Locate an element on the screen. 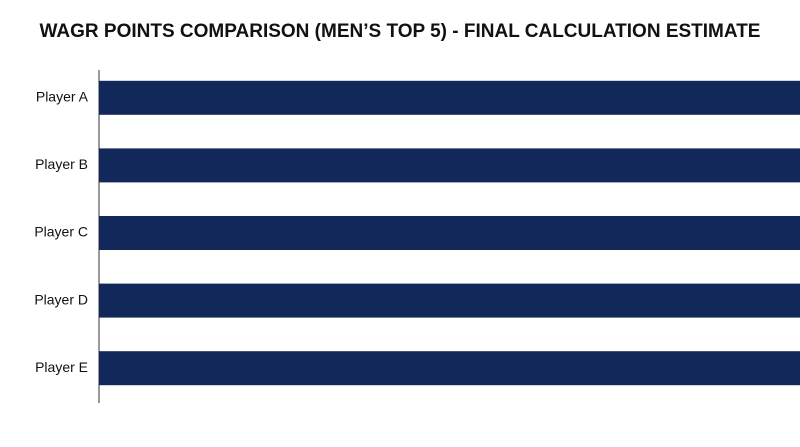 The height and width of the screenshot is (447, 800). y-tick-label: Player A is located at coordinates (62, 97).